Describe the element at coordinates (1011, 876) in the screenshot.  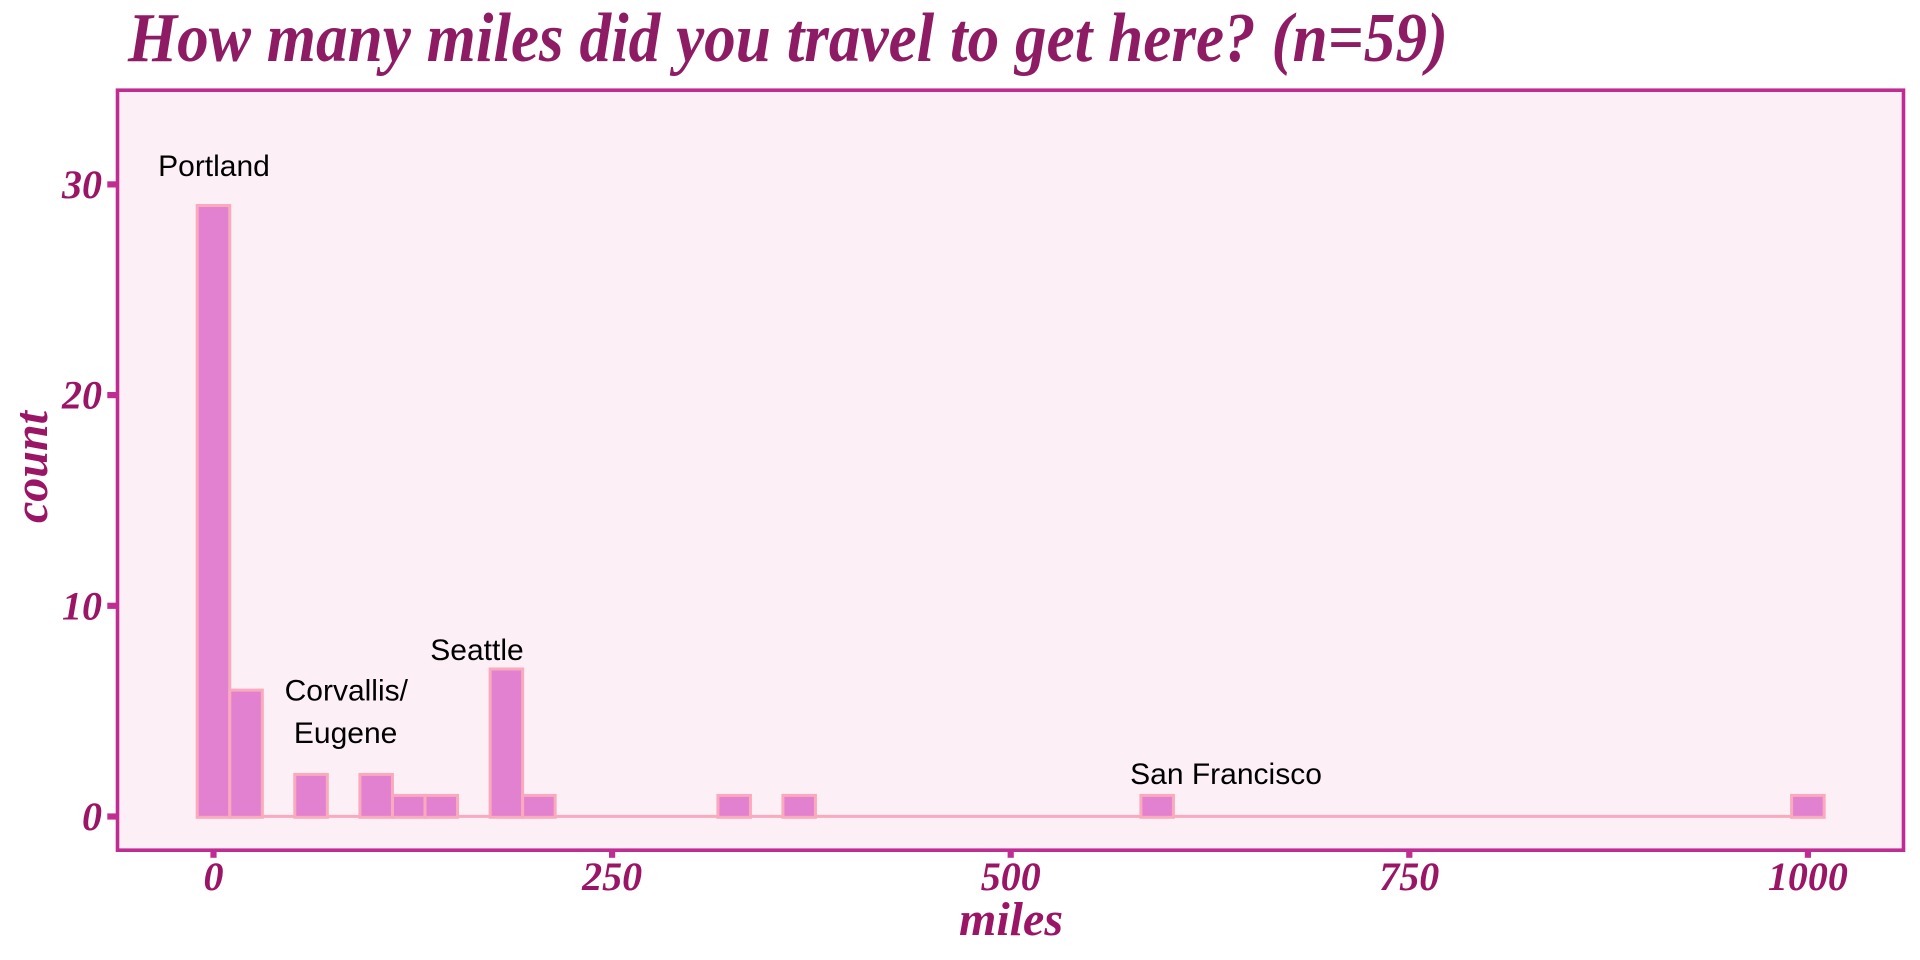
I see `svg-text: 500` at that location.